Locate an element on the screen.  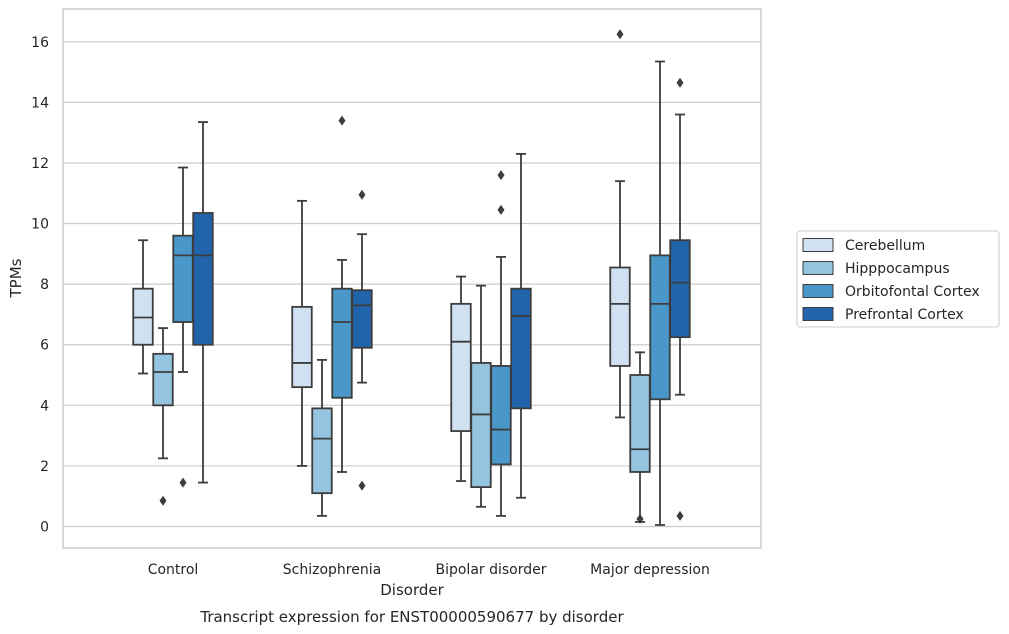
legend-frame is located at coordinates (898, 279).